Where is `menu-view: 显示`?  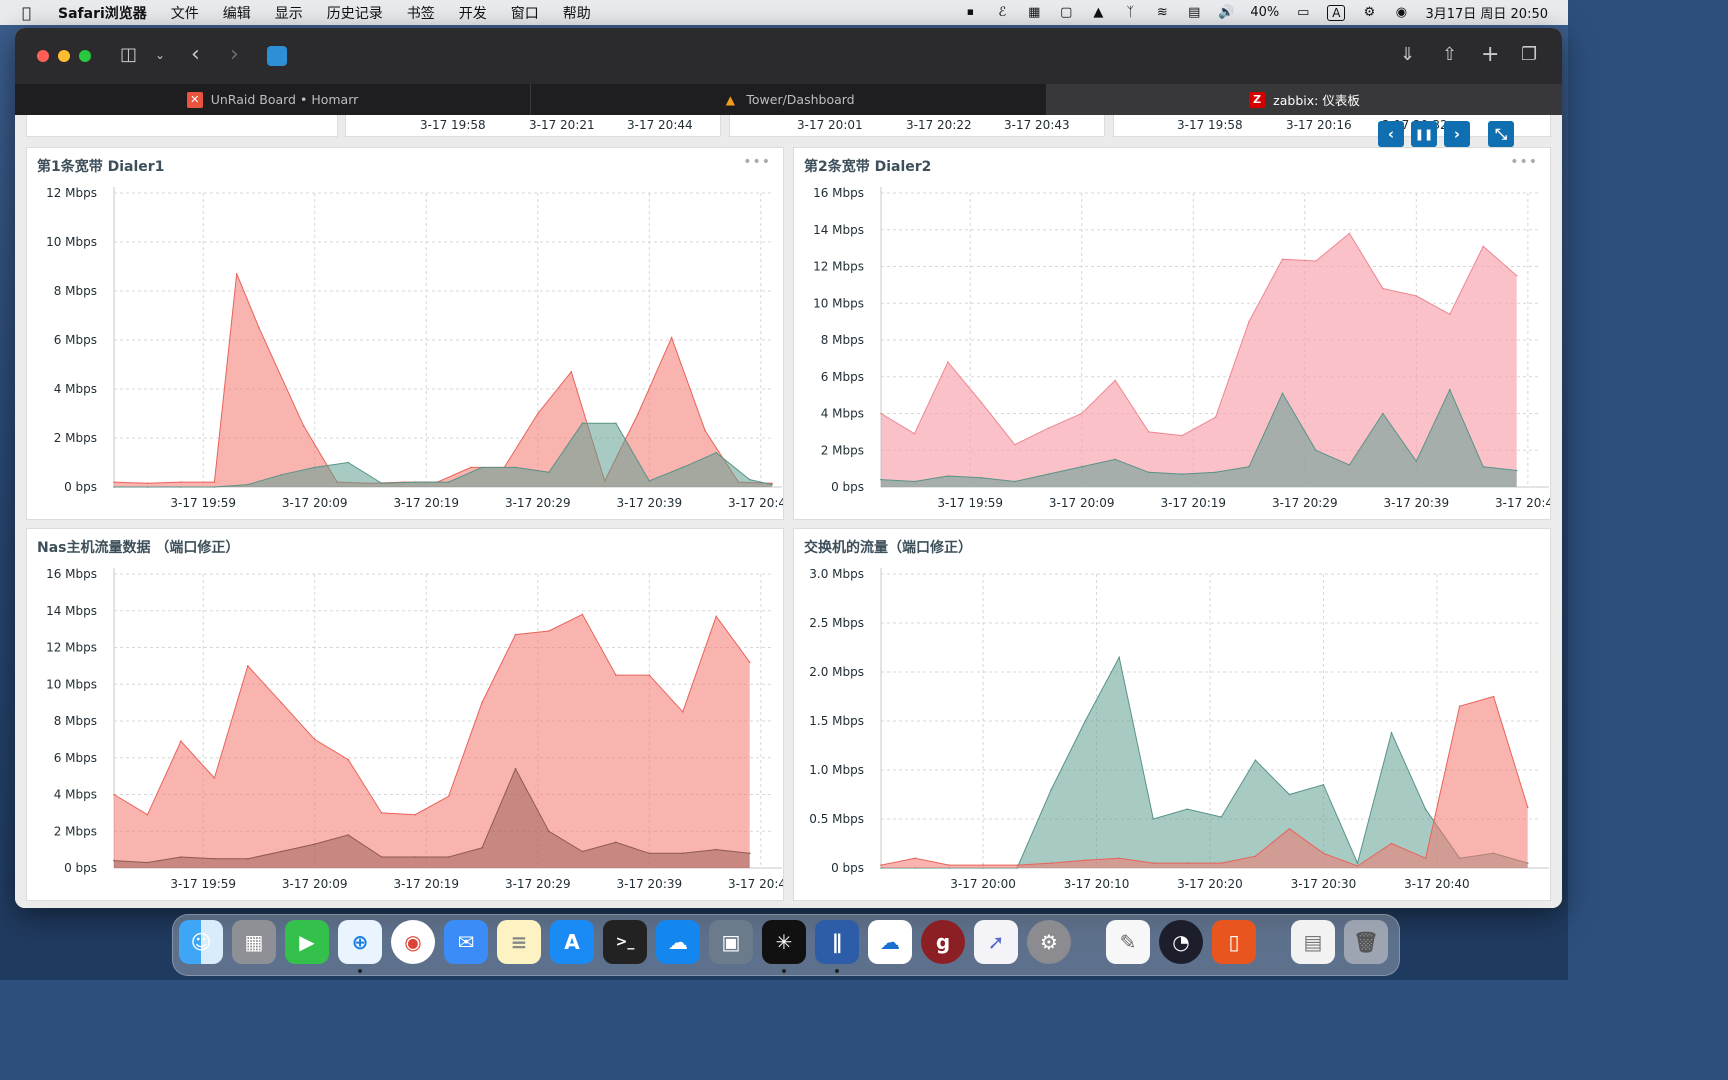 menu-view: 显示 is located at coordinates (288, 13).